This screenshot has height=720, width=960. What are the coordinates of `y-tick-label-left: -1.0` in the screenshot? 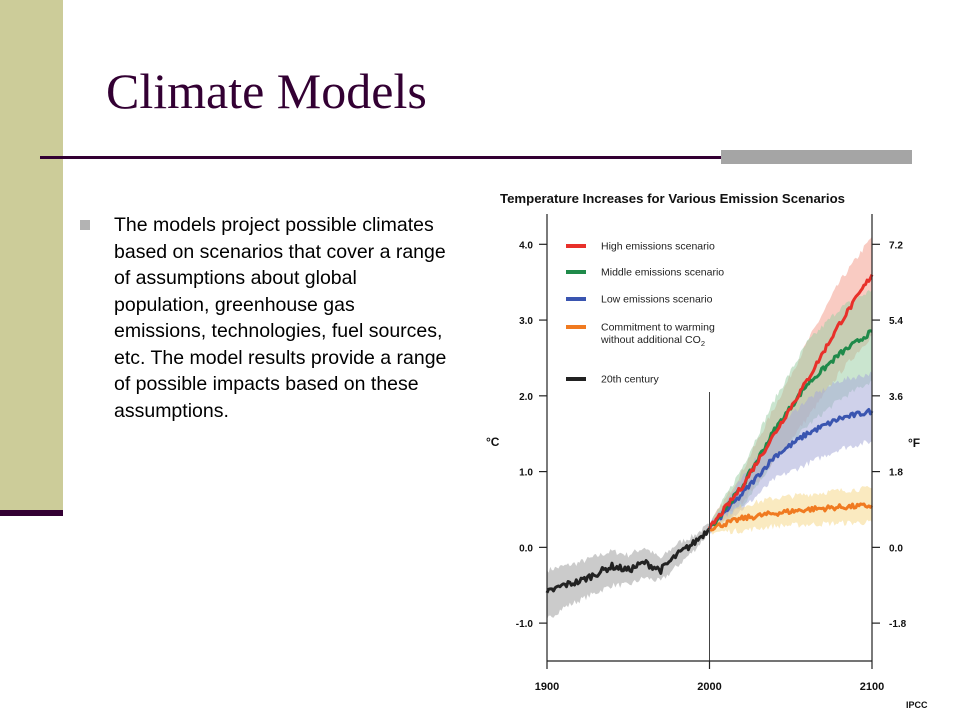 It's located at (525, 624).